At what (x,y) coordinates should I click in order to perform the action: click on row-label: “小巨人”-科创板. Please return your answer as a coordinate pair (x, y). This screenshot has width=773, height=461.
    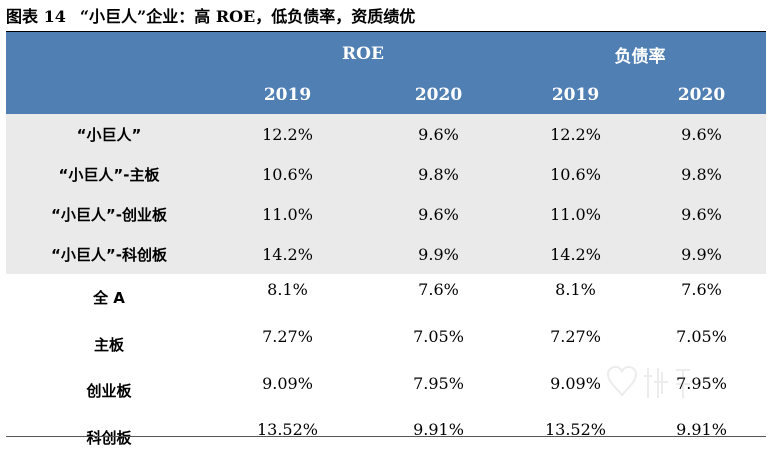
    Looking at the image, I should click on (109, 254).